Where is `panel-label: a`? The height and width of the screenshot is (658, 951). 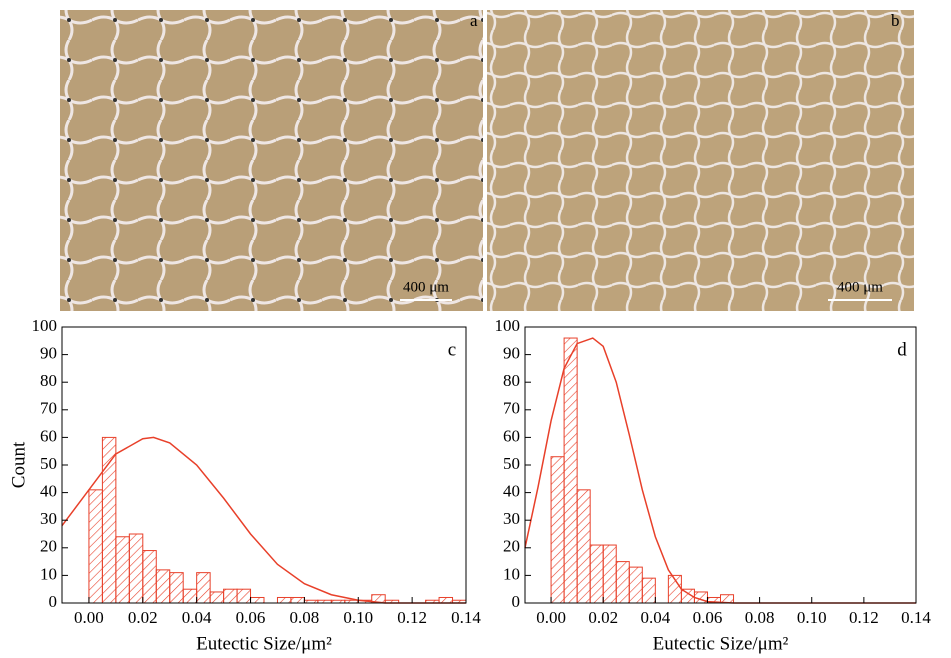 panel-label: a is located at coordinates (474, 20).